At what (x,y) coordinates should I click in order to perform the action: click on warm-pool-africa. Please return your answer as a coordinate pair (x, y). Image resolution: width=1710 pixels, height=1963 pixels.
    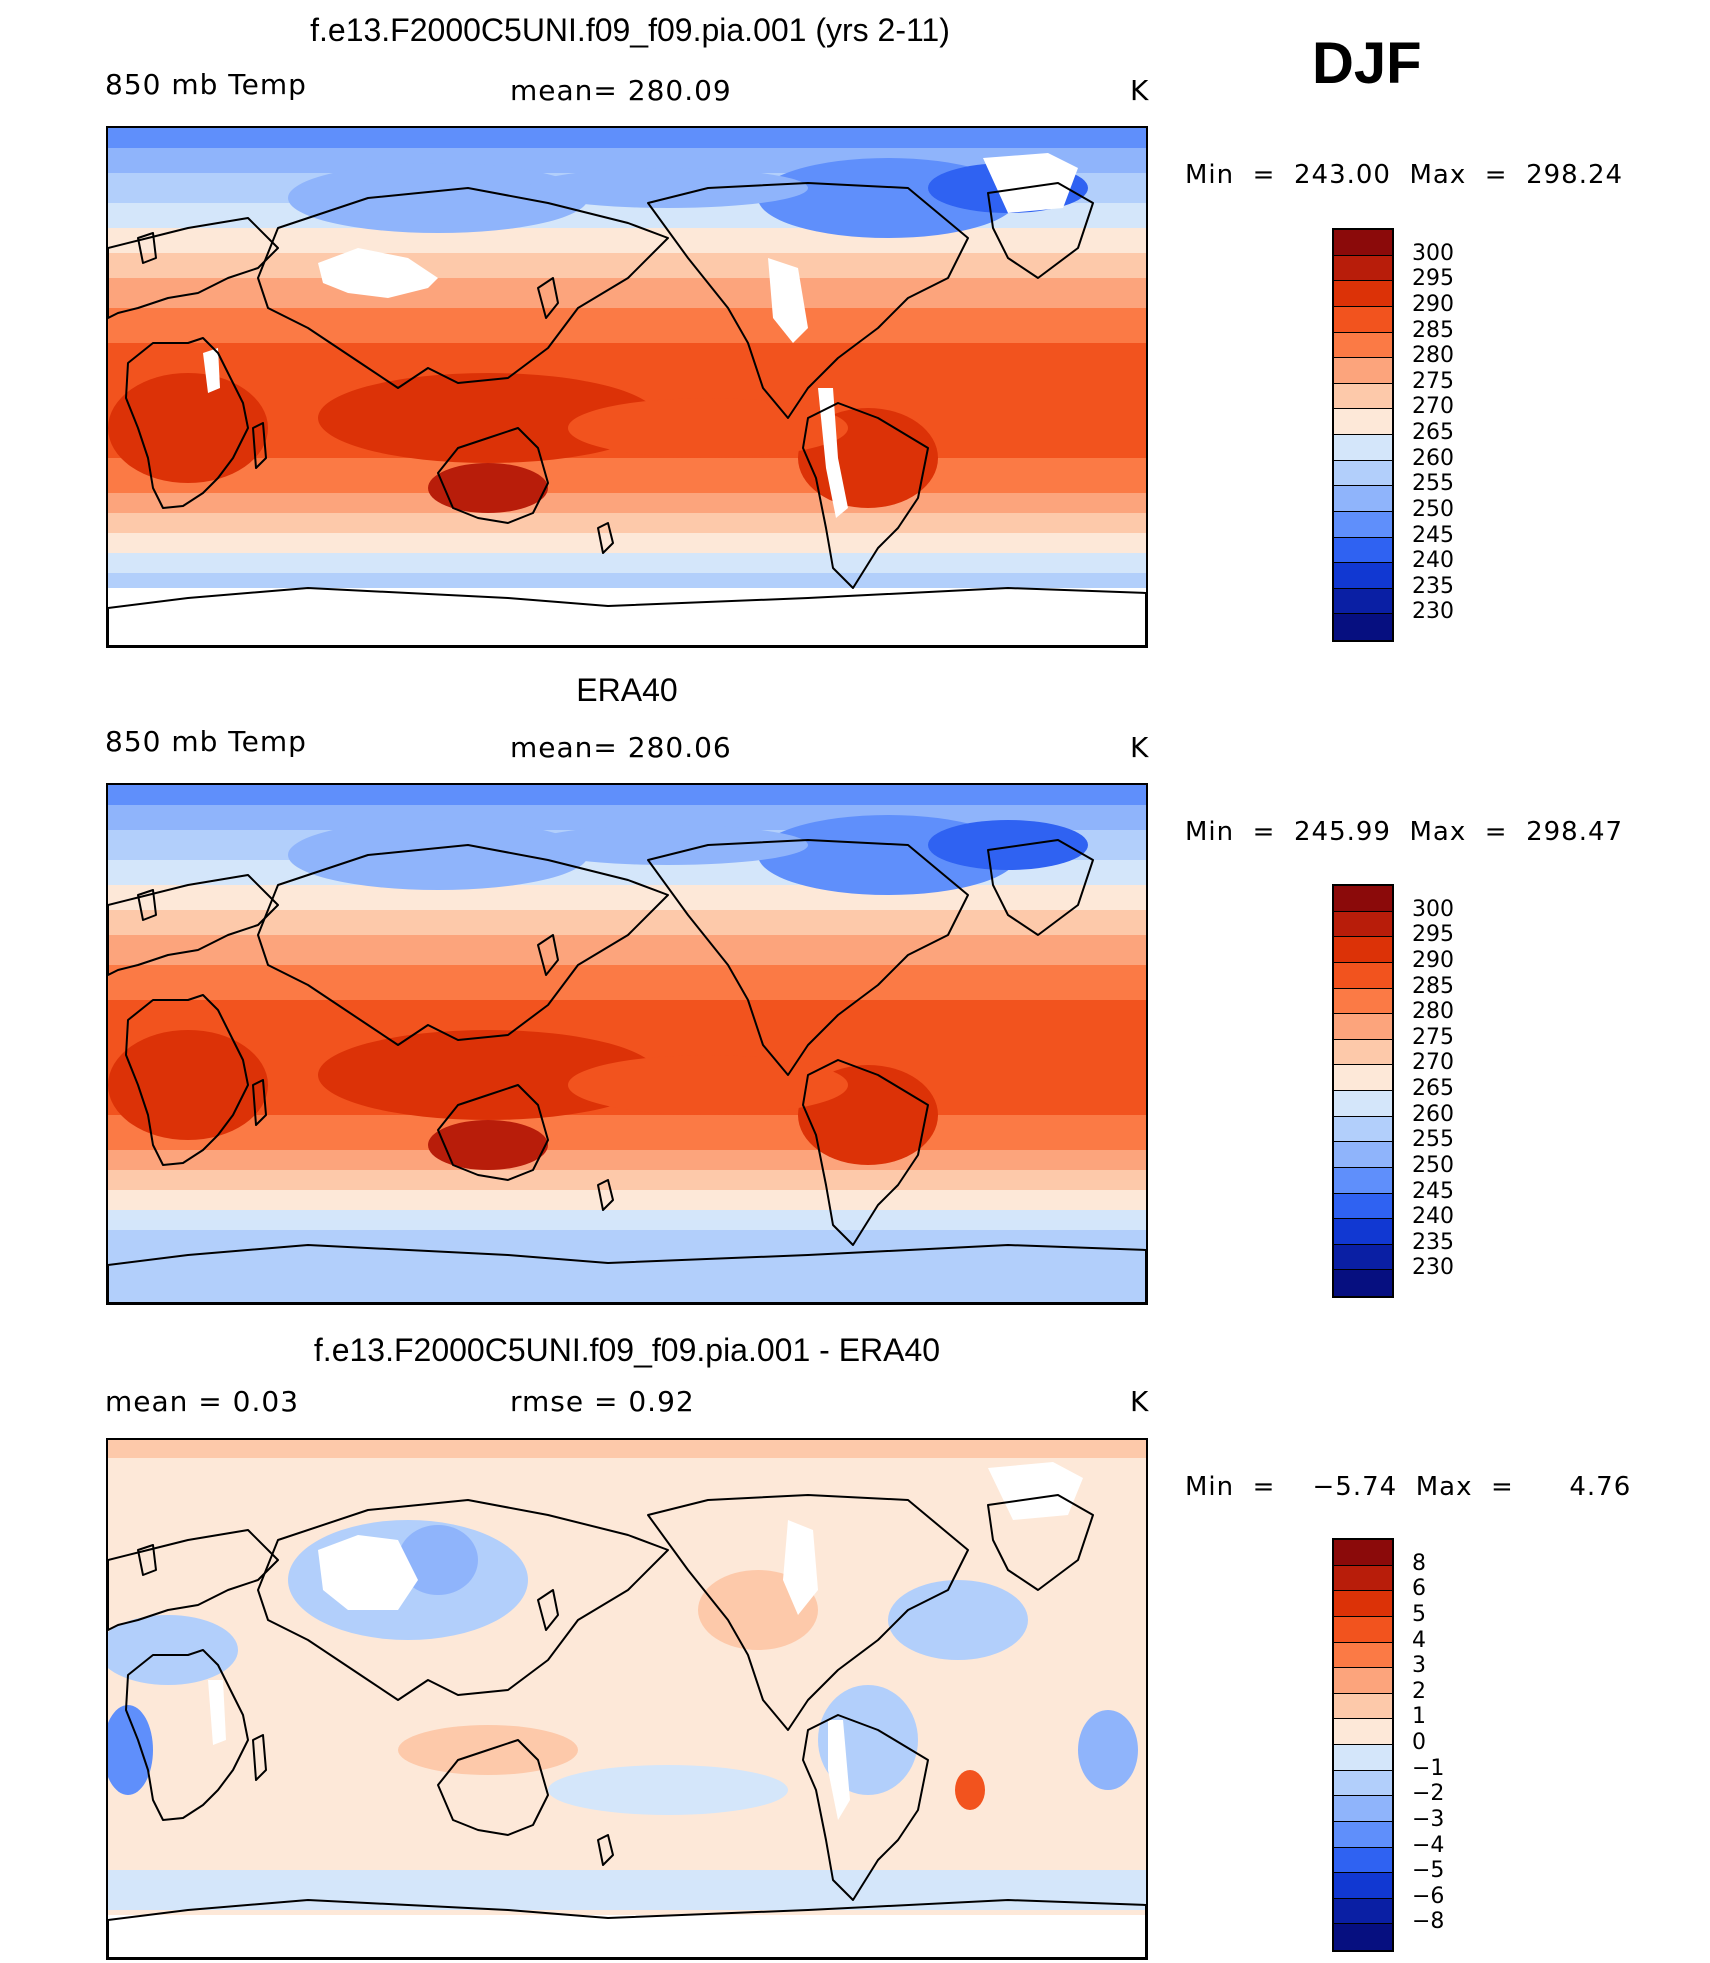
    Looking at the image, I should click on (188, 428).